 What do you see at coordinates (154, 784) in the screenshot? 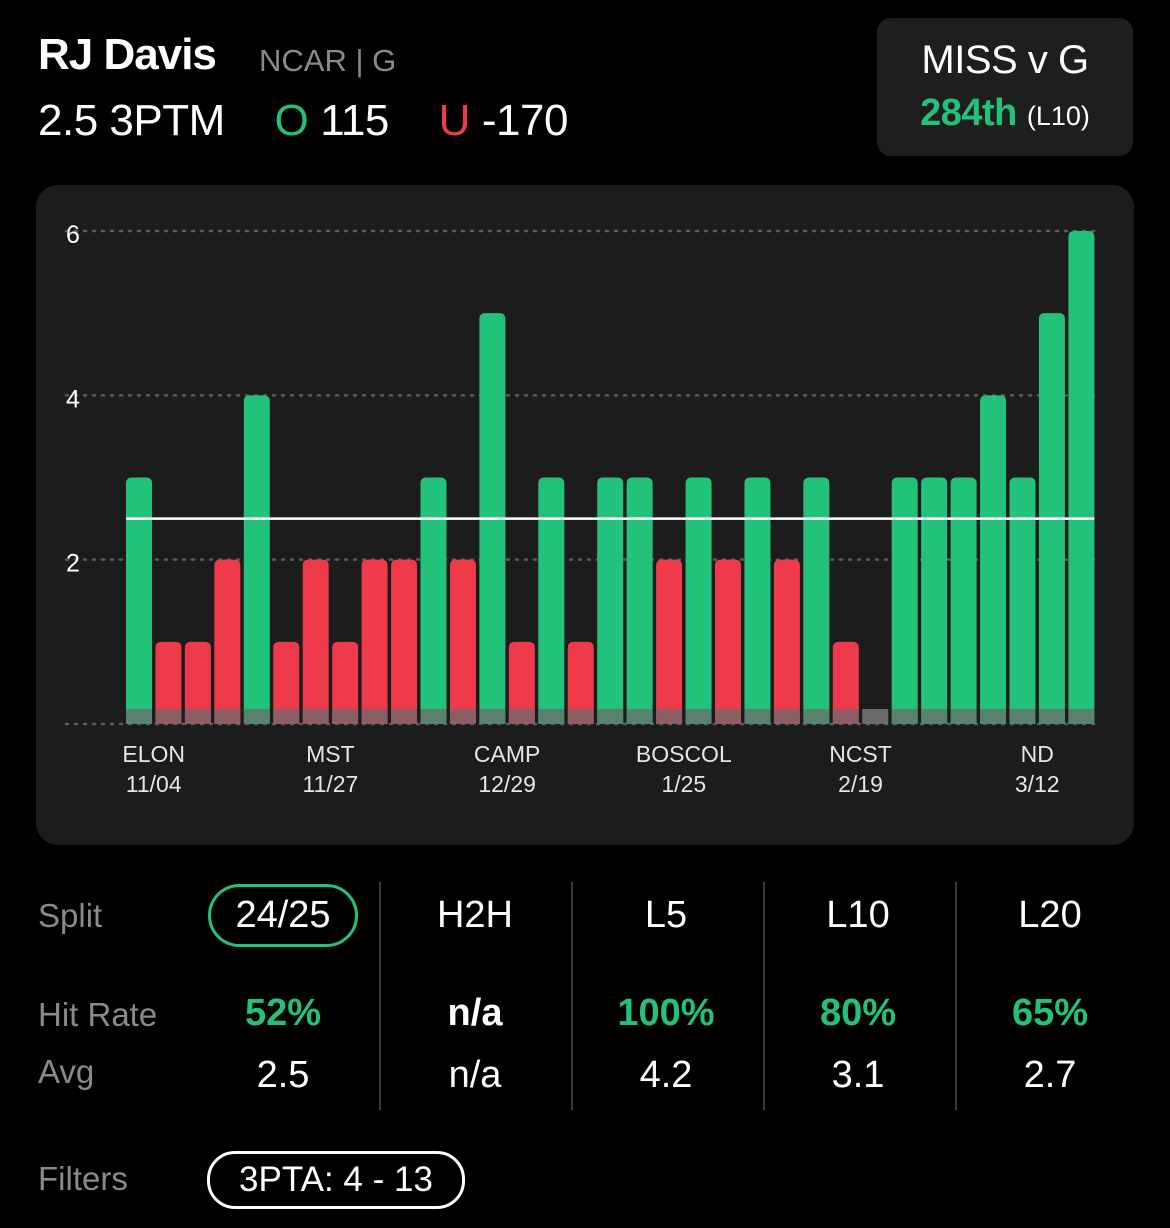
I see `x-tick-date: 11/04` at bounding box center [154, 784].